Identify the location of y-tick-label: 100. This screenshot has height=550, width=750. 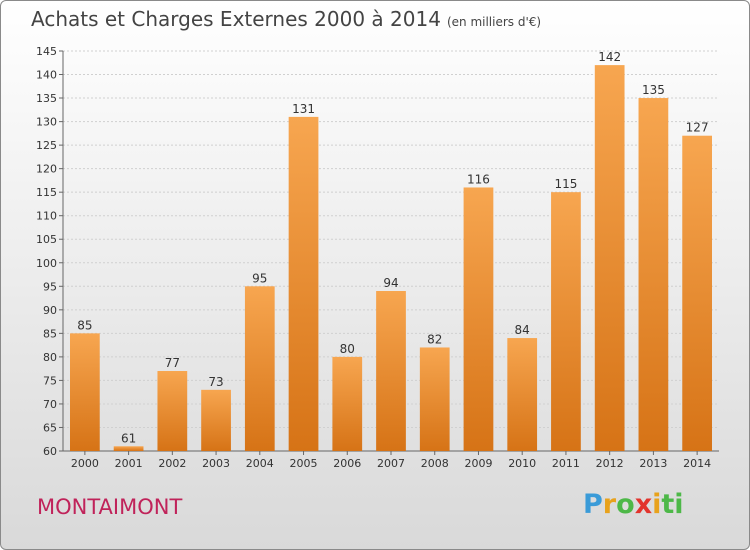
(46, 263).